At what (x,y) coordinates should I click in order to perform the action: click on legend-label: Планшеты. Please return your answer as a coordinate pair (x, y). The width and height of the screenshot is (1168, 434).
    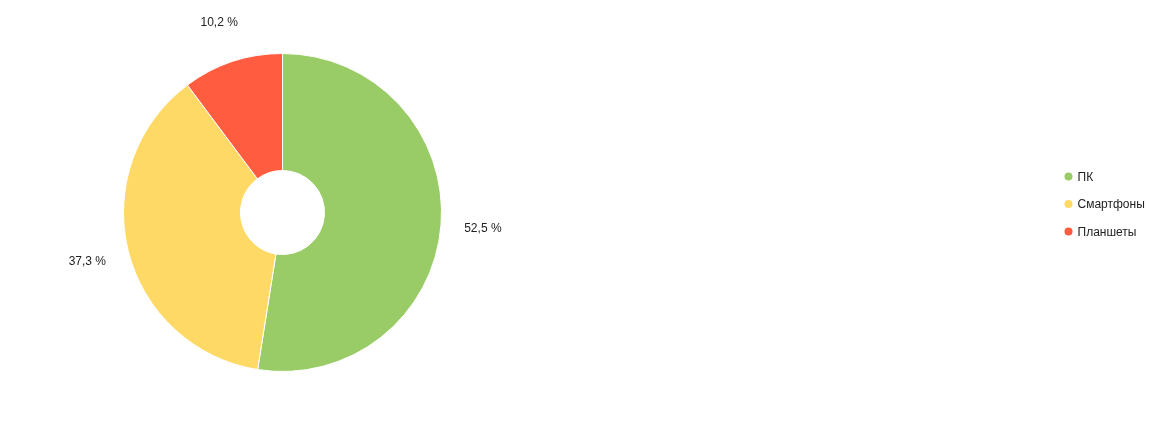
    Looking at the image, I should click on (1107, 231).